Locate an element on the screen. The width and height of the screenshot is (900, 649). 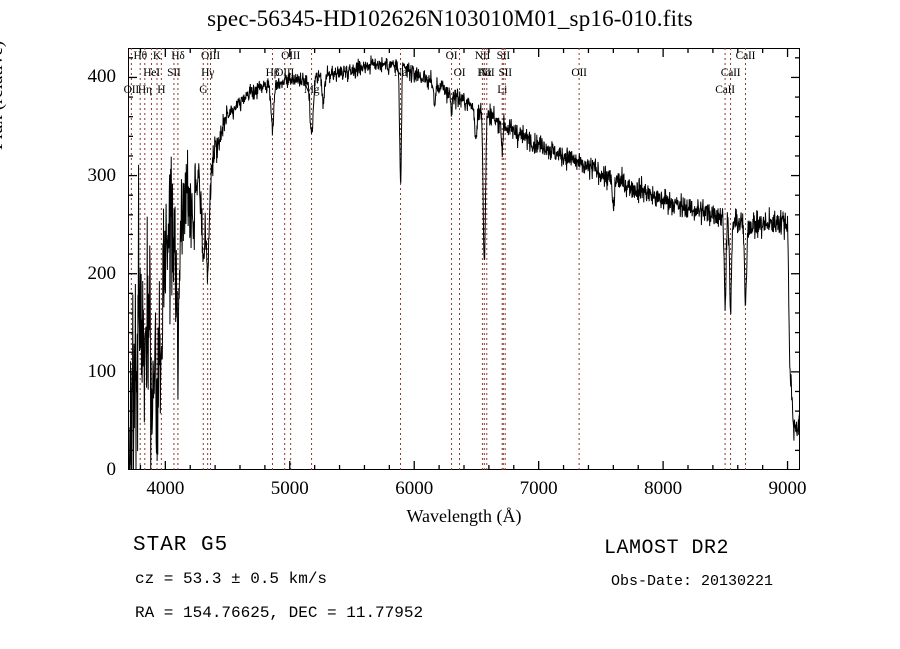
x-tick-label: 7000 is located at coordinates (538, 488).